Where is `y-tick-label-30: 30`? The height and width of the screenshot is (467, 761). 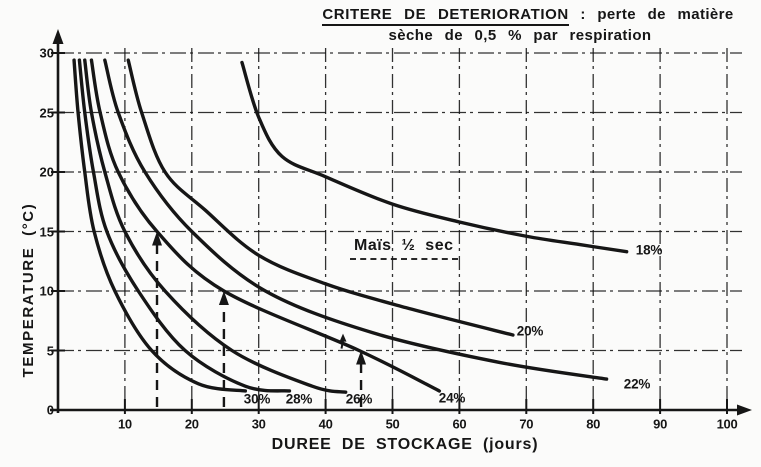
y-tick-label-30: 30 is located at coordinates (46, 53).